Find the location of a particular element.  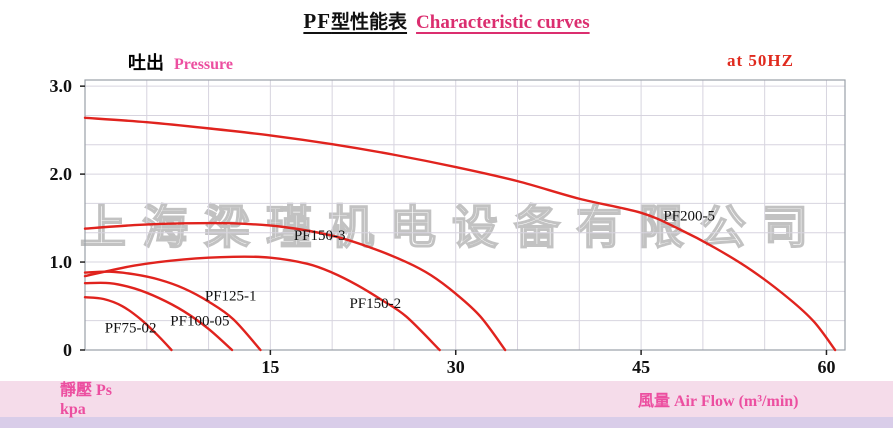

y-tick-label: 1.0 is located at coordinates (61, 262).